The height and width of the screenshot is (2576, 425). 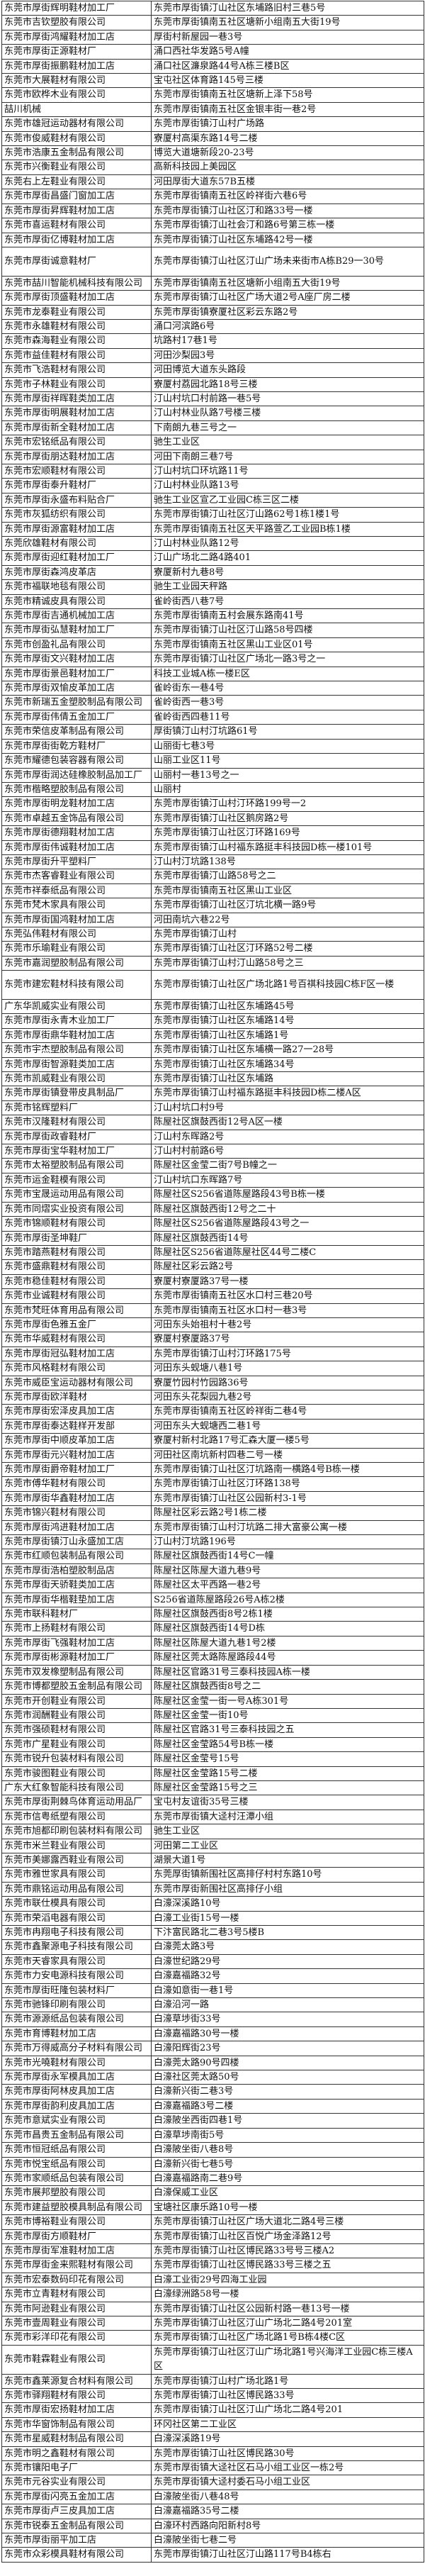 I want to click on company-name-cell: 东莞市厚街源富鞋材加工店, so click(x=76, y=529).